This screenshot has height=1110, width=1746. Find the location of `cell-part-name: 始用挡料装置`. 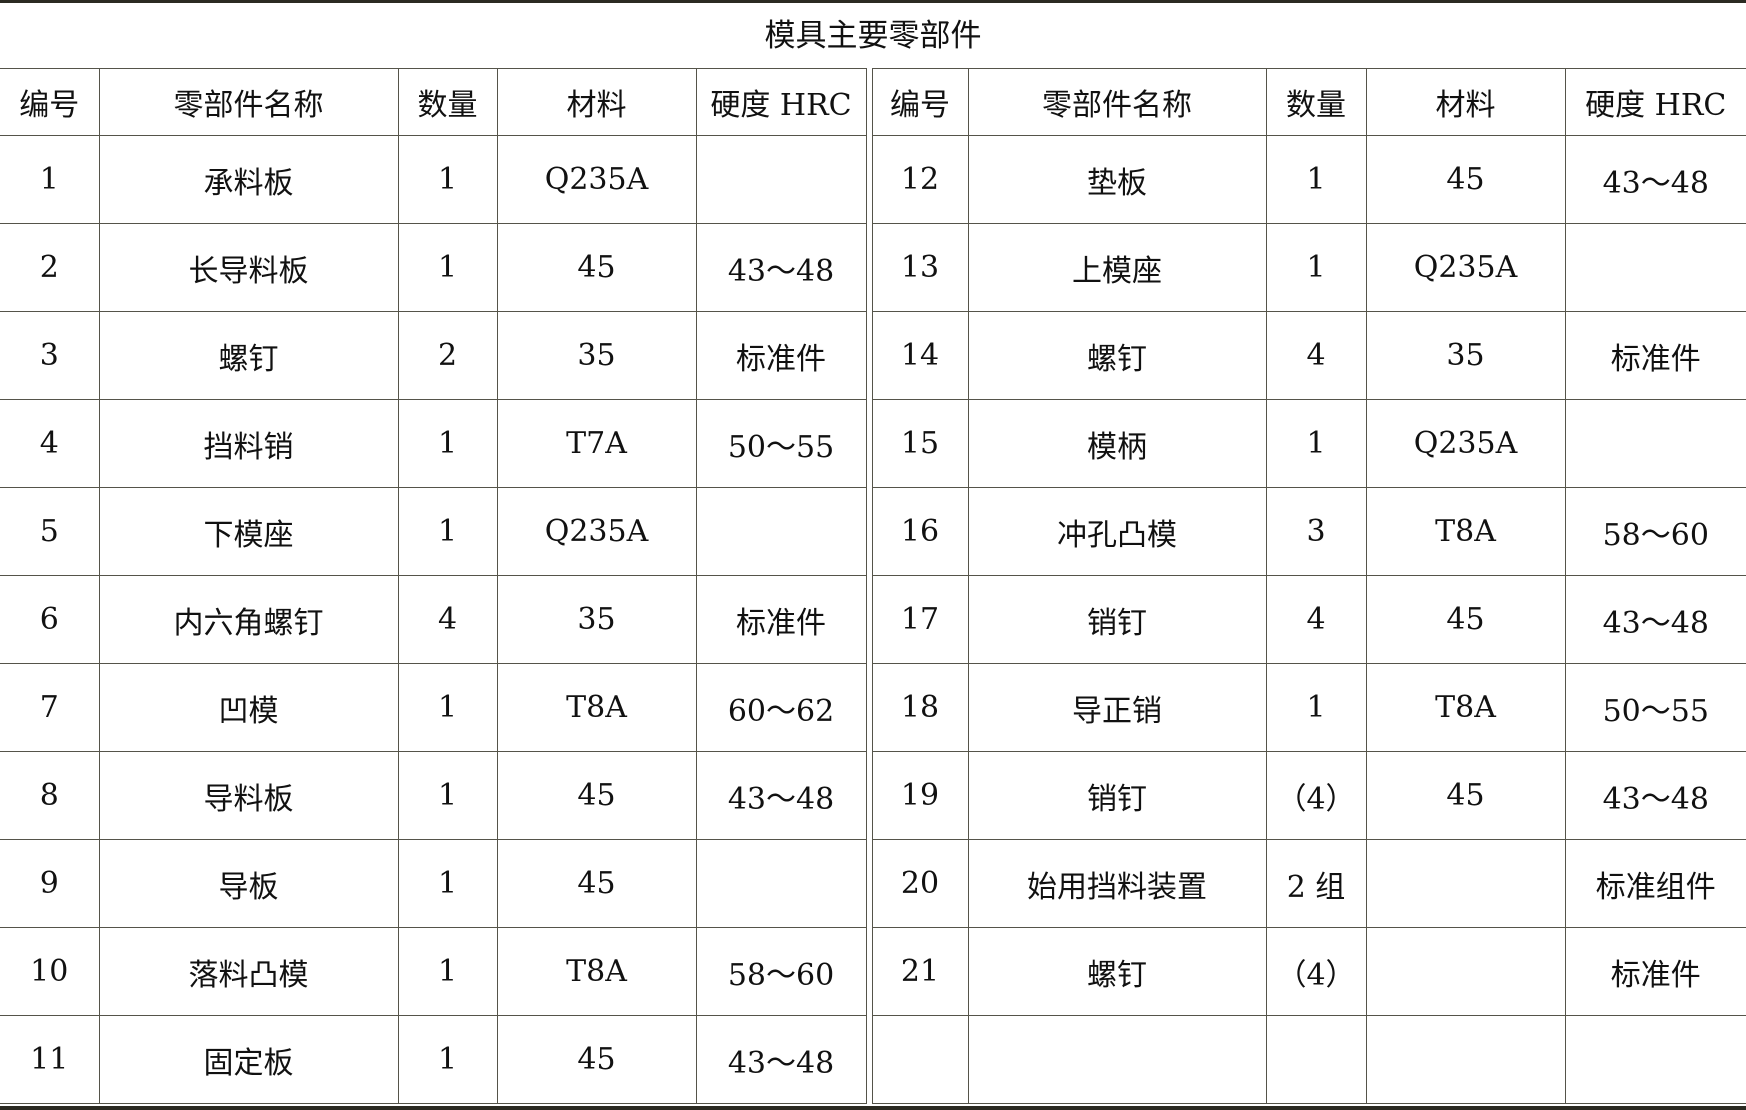

cell-part-name: 始用挡料装置 is located at coordinates (1117, 883).